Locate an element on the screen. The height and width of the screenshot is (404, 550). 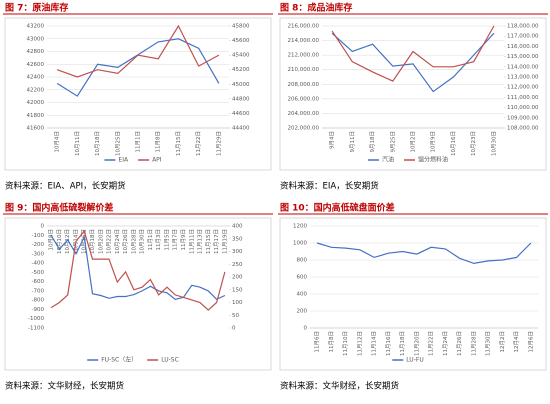
y-tick-label: 42800 is located at coordinates (36, 52).